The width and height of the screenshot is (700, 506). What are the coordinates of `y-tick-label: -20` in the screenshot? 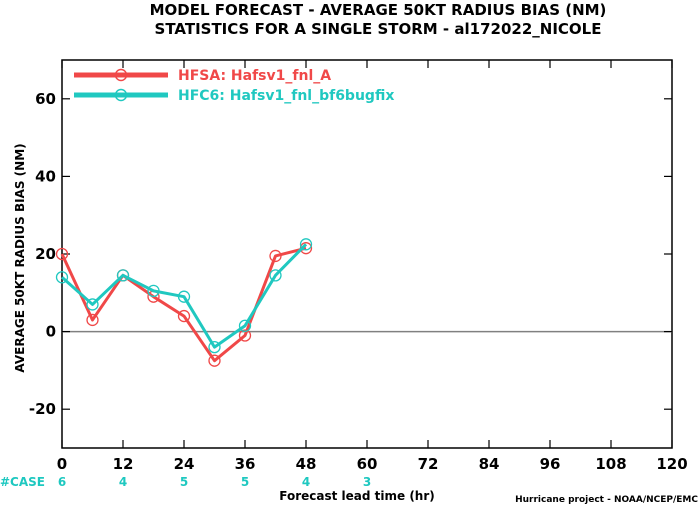 It's located at (42, 409).